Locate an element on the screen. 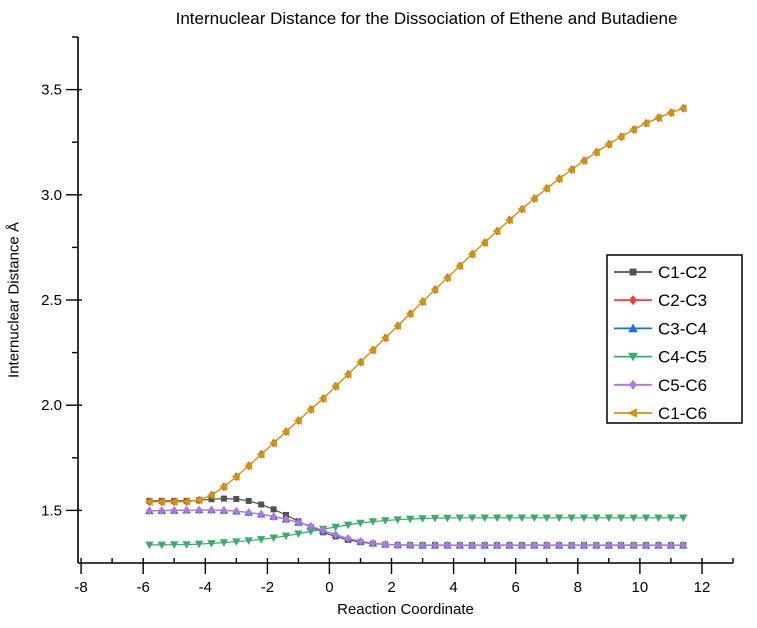 The height and width of the screenshot is (628, 757). series-C4-C5 is located at coordinates (416, 532).